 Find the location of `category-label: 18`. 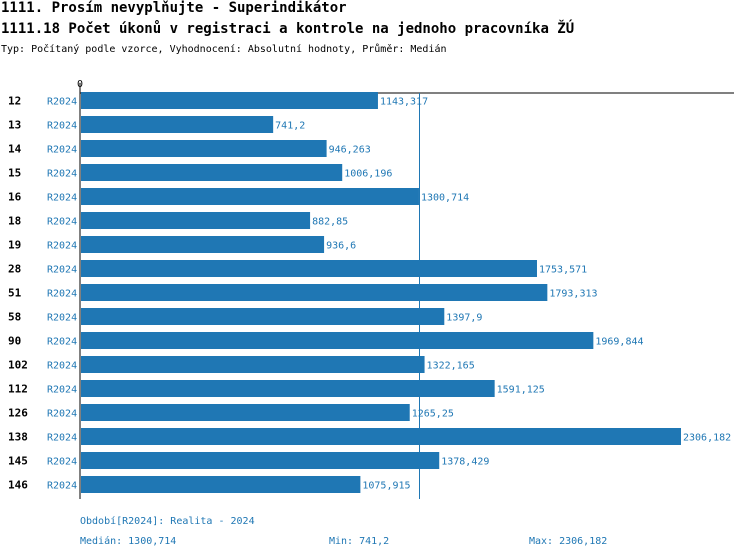

category-label: 18 is located at coordinates (14, 221).